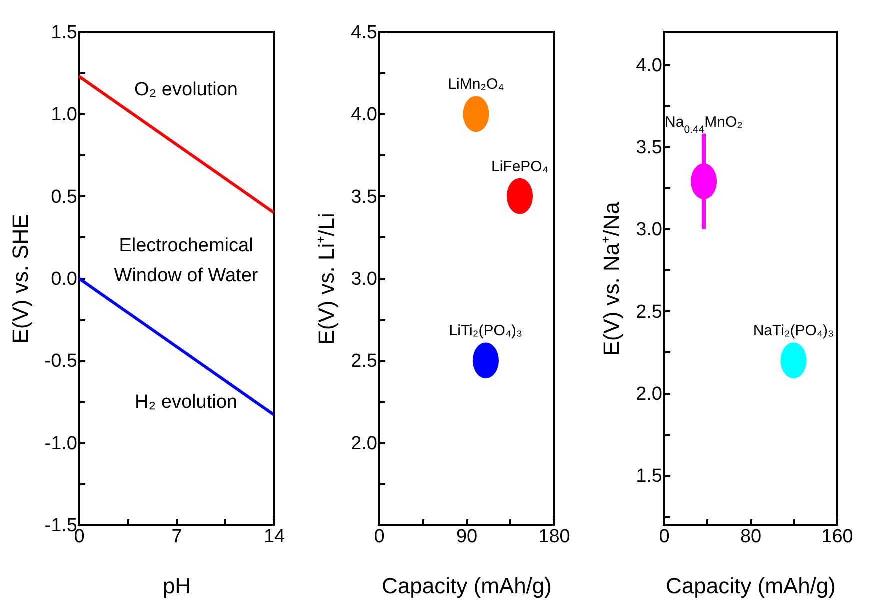 The width and height of the screenshot is (881, 603). What do you see at coordinates (177, 537) in the screenshot?
I see `x-tick-label: 7` at bounding box center [177, 537].